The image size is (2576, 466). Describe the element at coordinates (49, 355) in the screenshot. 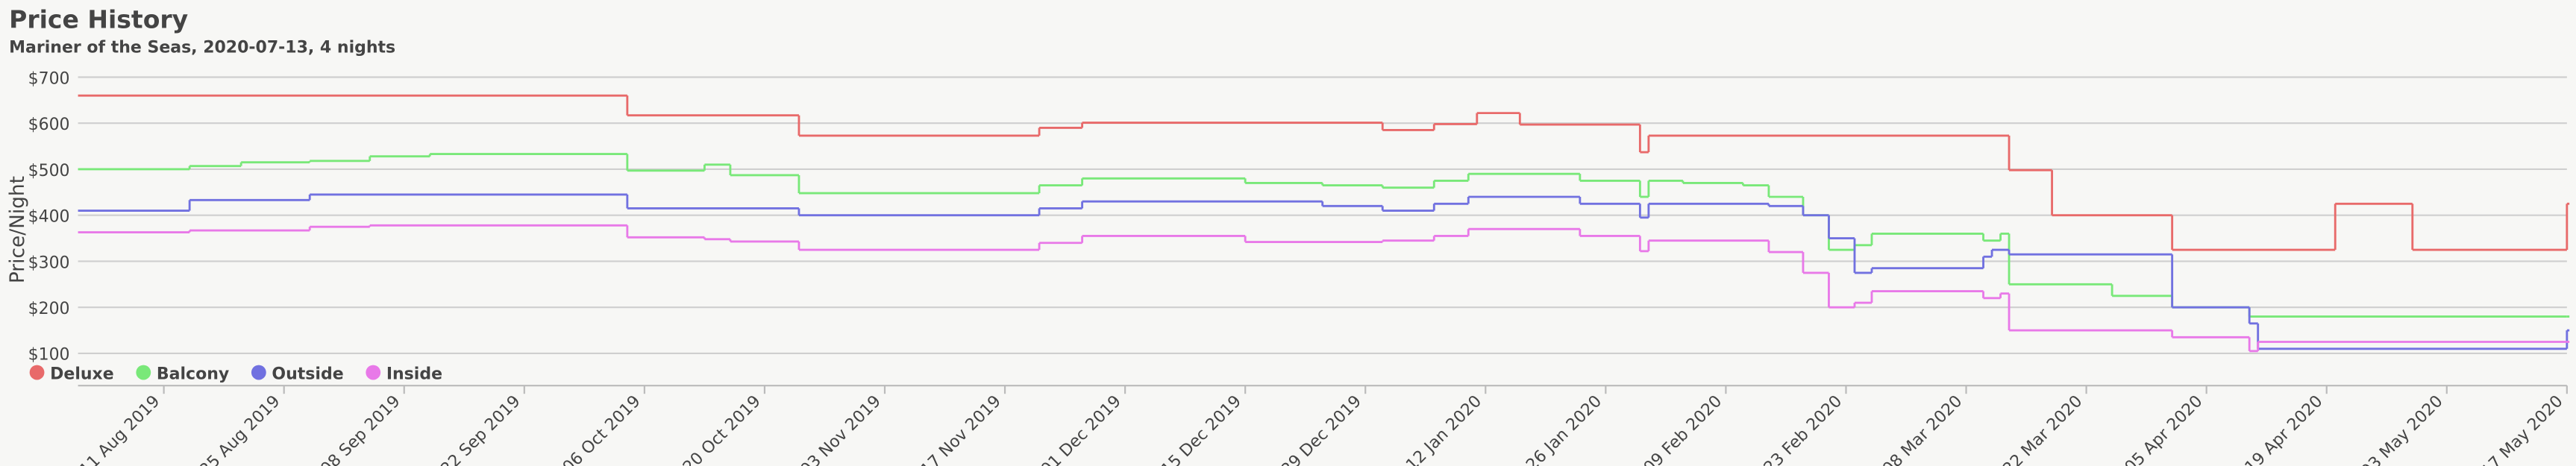

I see `y-tick-label: $100` at that location.